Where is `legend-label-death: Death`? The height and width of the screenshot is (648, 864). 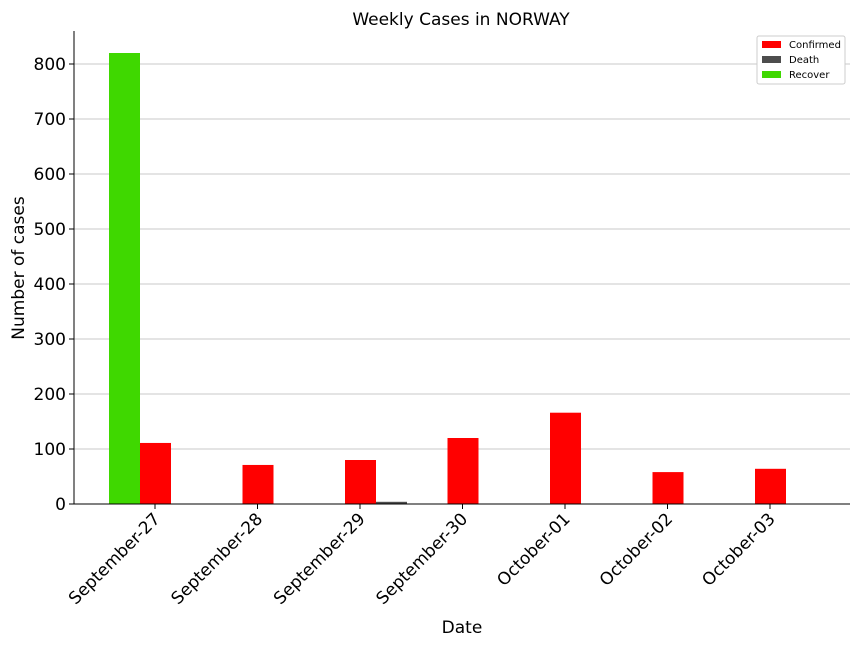
legend-label-death: Death is located at coordinates (804, 60).